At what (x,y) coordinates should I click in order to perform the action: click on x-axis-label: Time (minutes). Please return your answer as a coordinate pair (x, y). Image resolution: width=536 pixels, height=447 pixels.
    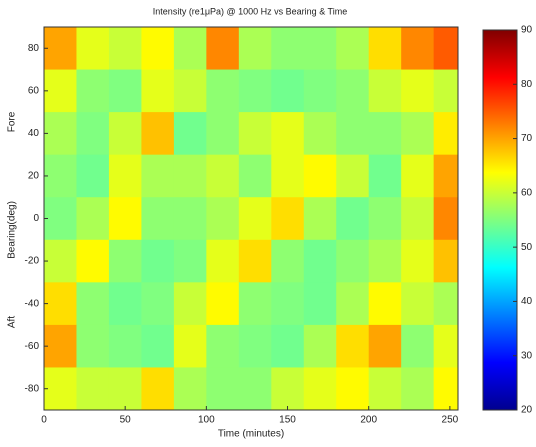
    Looking at the image, I should click on (251, 434).